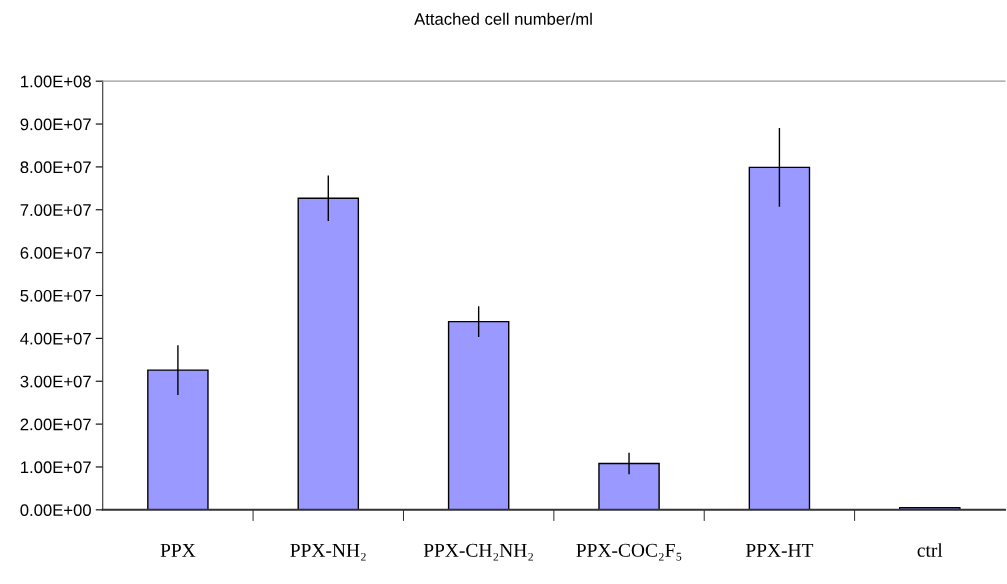 Image resolution: width=1007 pixels, height=584 pixels. Describe the element at coordinates (55, 124) in the screenshot. I see `y-tick-label: 9.00E+07` at that location.